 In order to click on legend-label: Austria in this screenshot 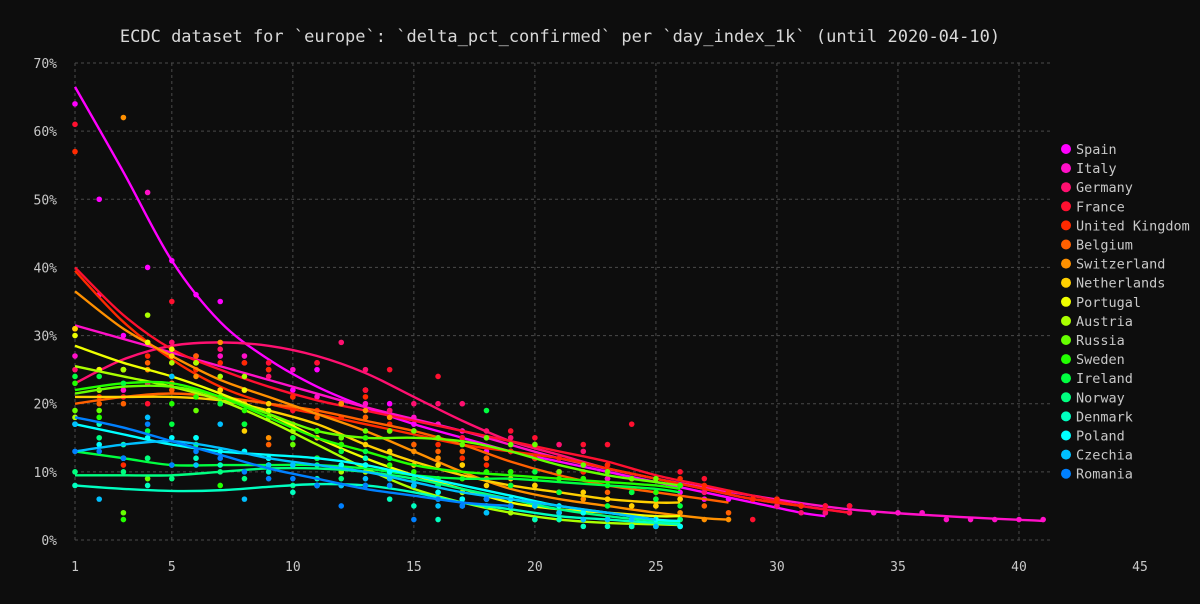, I will do `click(1104, 322)`.